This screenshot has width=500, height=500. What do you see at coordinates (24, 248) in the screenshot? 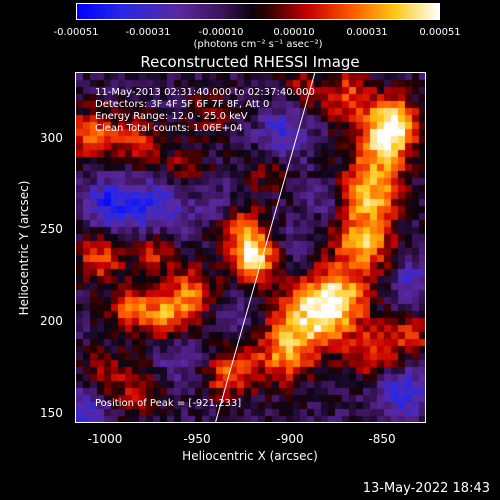
I see `y-axis-label: Heliocentric Y (arcsec)` at bounding box center [24, 248].